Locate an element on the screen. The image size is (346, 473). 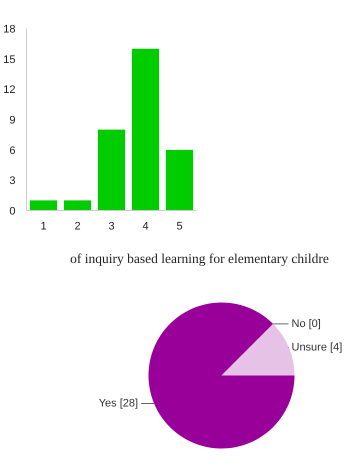
y-tick-label: 3 is located at coordinates (12, 181).